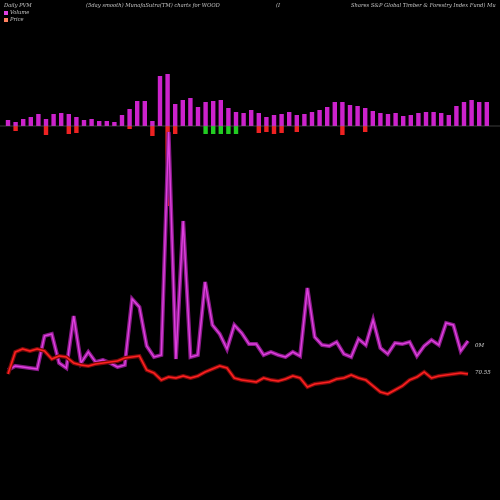  Describe the element at coordinates (17, 20) in the screenshot. I see `legend-price-label: Price` at that location.